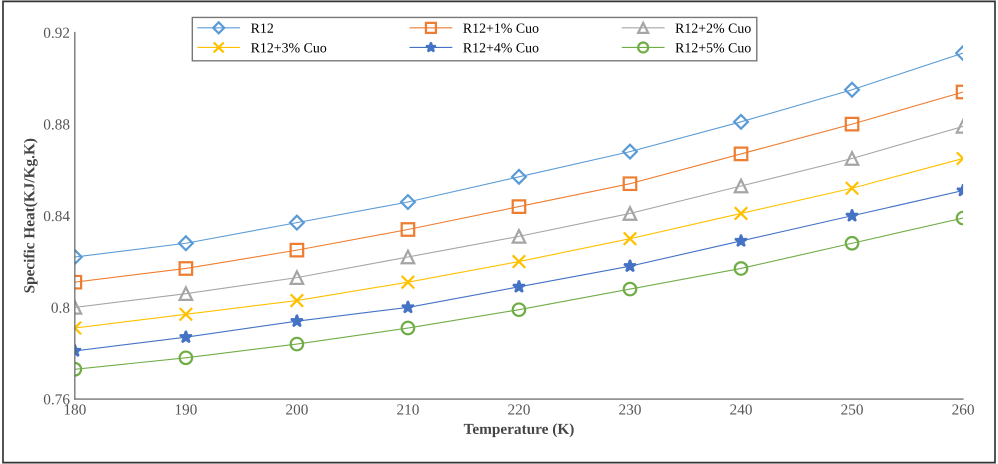  What do you see at coordinates (741, 409) in the screenshot?
I see `x-tick-label: 240` at bounding box center [741, 409].